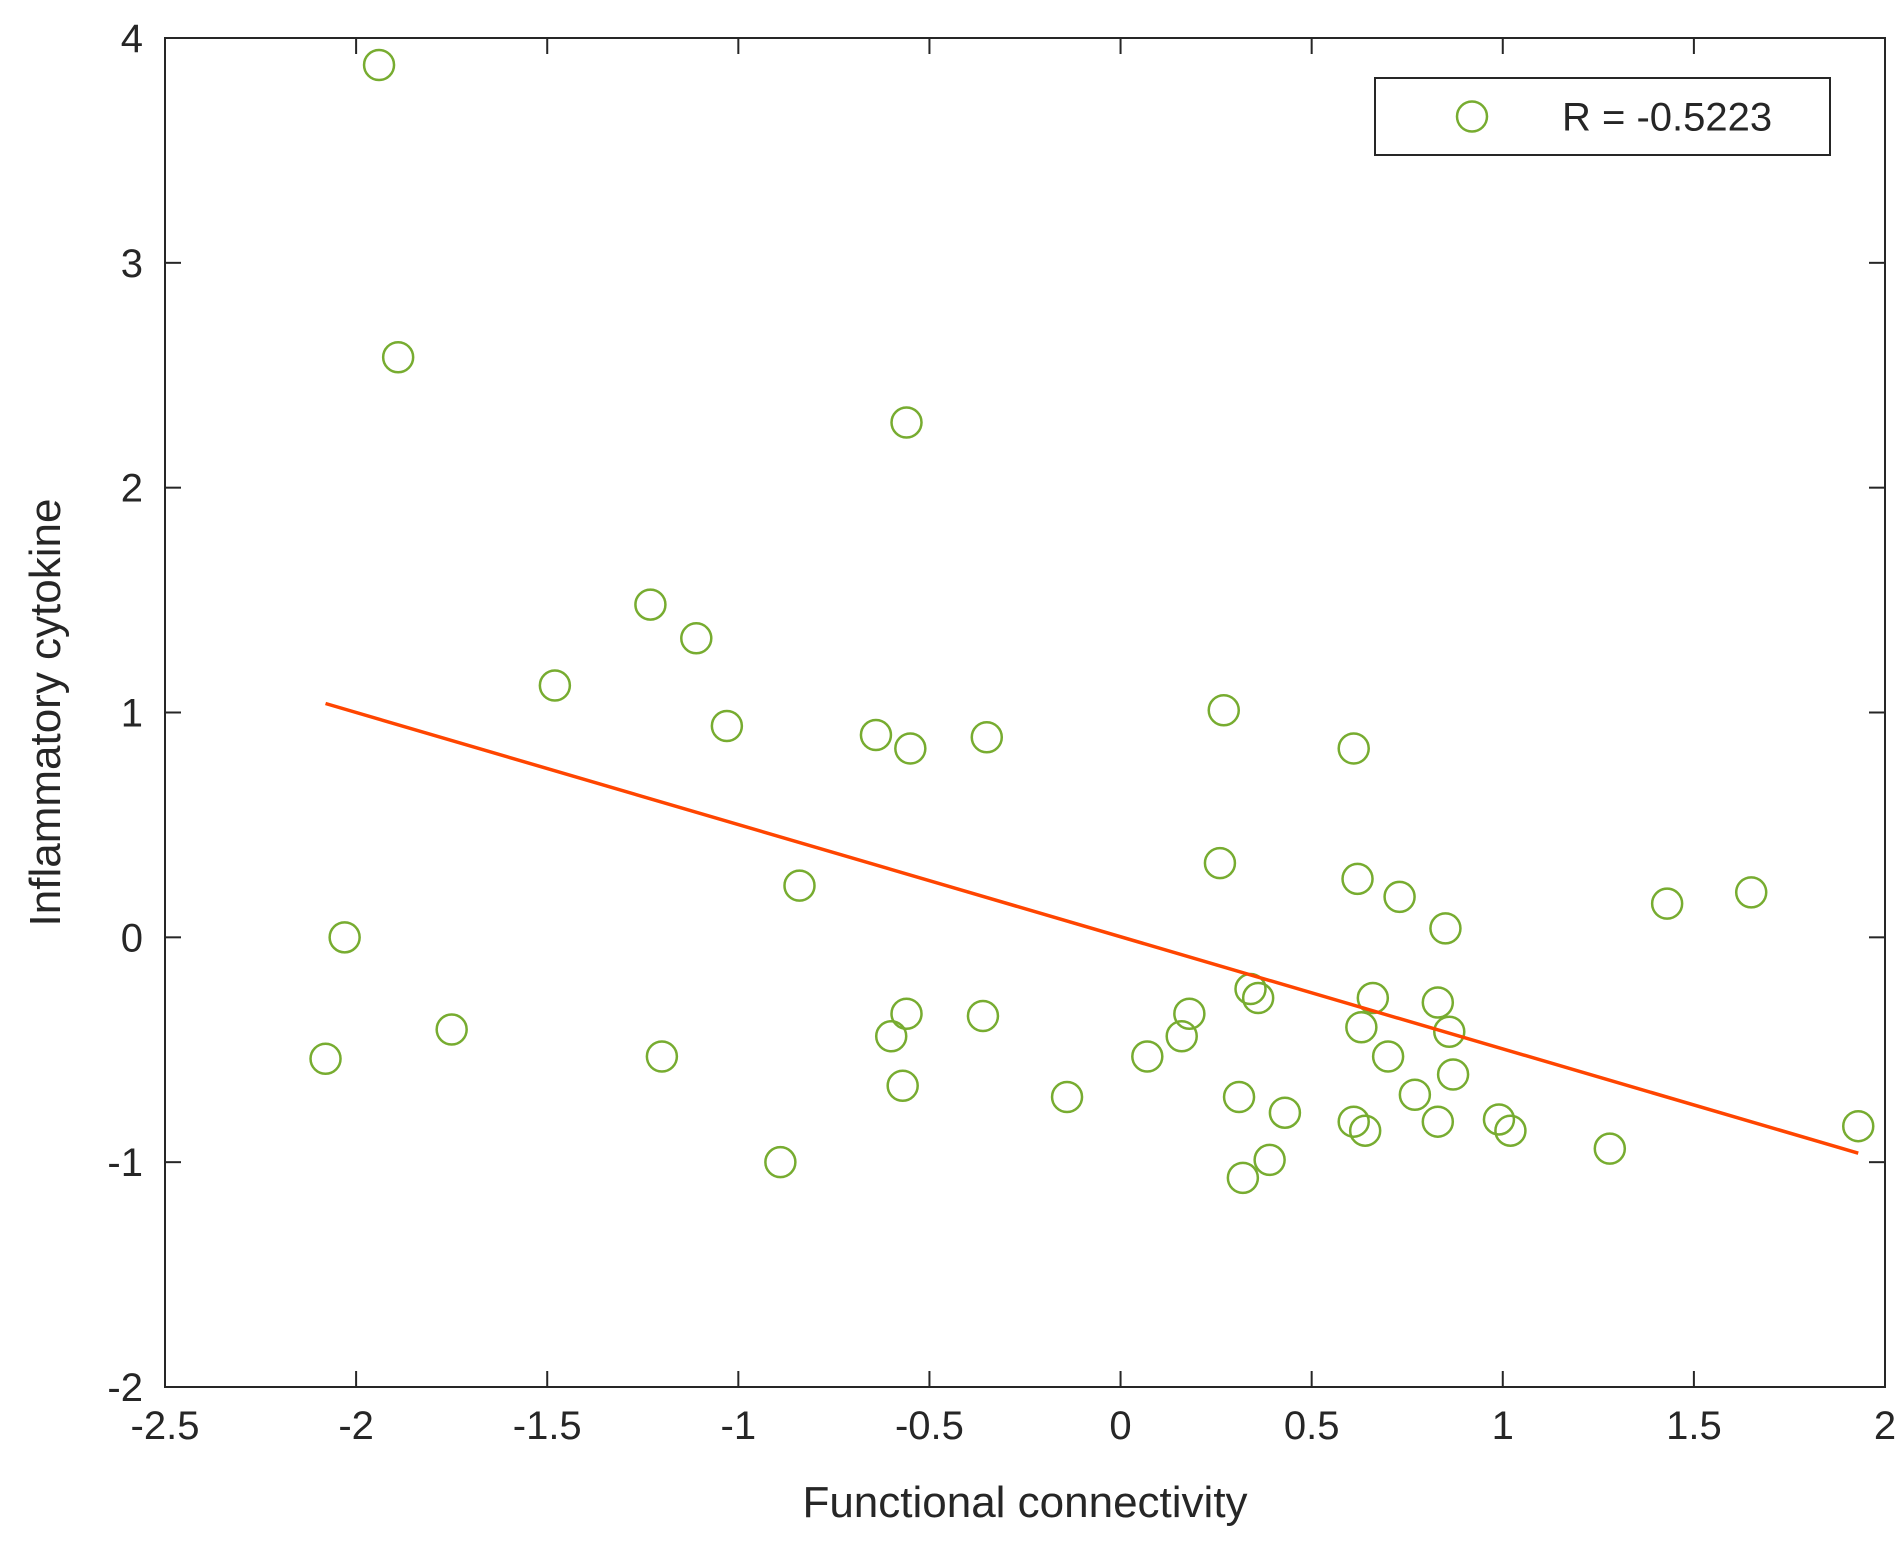  What do you see at coordinates (1694, 1426) in the screenshot?
I see `x-tick-label: 1.5` at bounding box center [1694, 1426].